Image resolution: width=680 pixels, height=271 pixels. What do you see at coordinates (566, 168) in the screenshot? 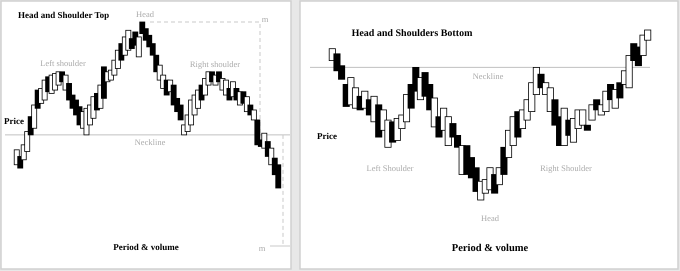
I see `annotation: Right Shoulder` at bounding box center [566, 168].